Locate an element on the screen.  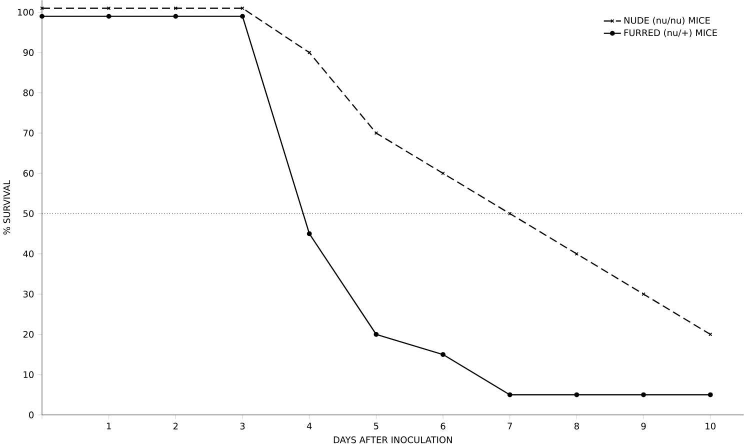
y-tick-label: 100 is located at coordinates (26, 12).